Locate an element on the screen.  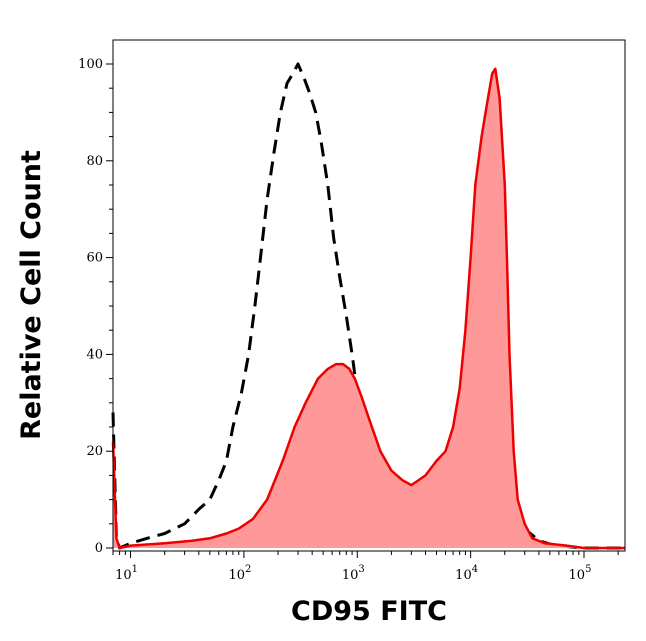
x-tick-label: 10⁵ is located at coordinates (580, 573).